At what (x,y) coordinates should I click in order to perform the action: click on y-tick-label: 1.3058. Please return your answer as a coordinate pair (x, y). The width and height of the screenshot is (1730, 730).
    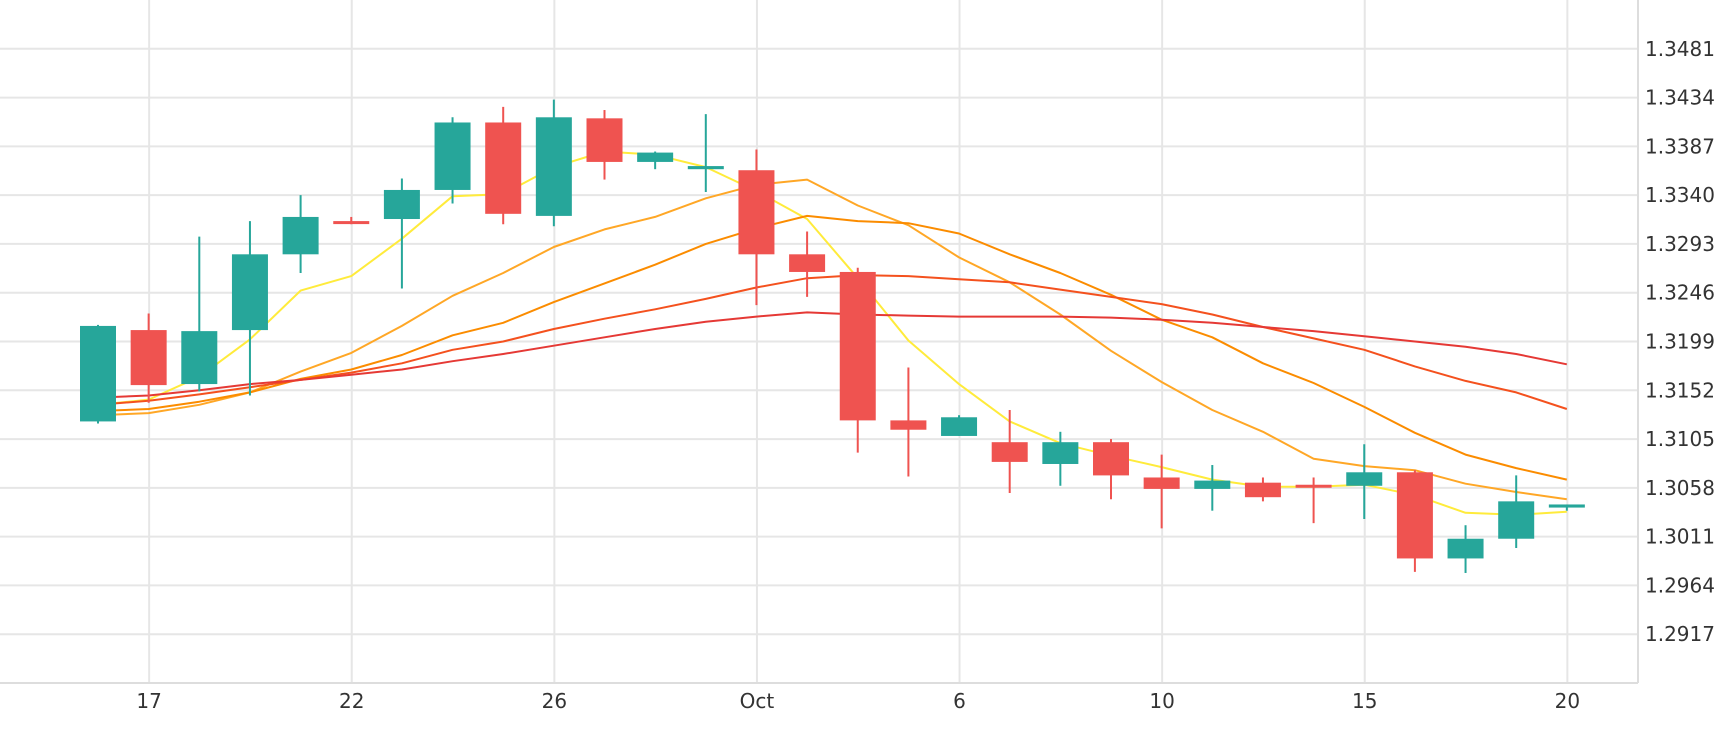
    Looking at the image, I should click on (1680, 488).